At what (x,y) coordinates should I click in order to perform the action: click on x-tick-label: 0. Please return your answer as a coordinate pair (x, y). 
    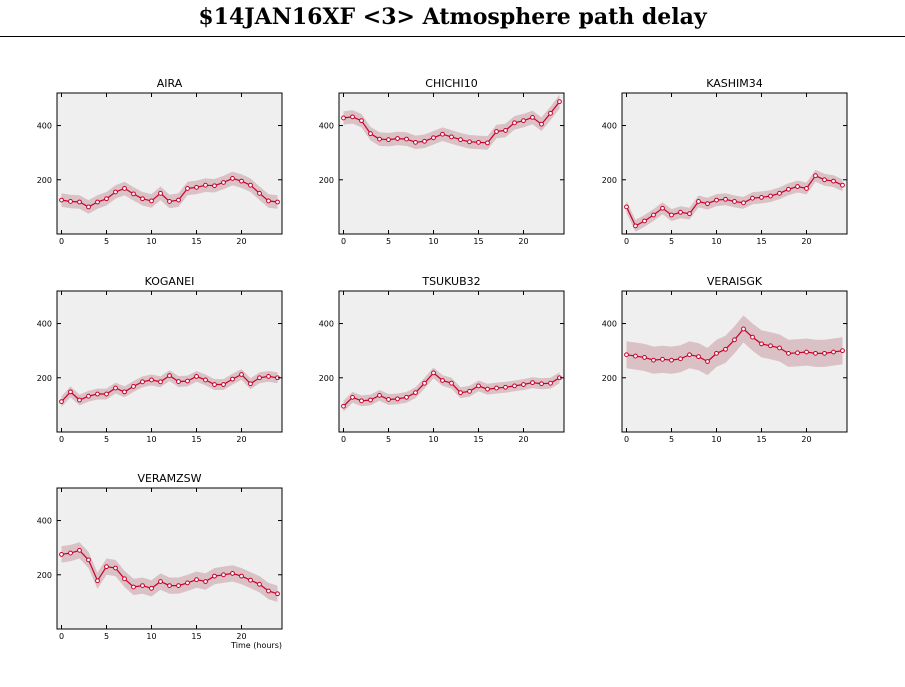
    Looking at the image, I should click on (626, 241).